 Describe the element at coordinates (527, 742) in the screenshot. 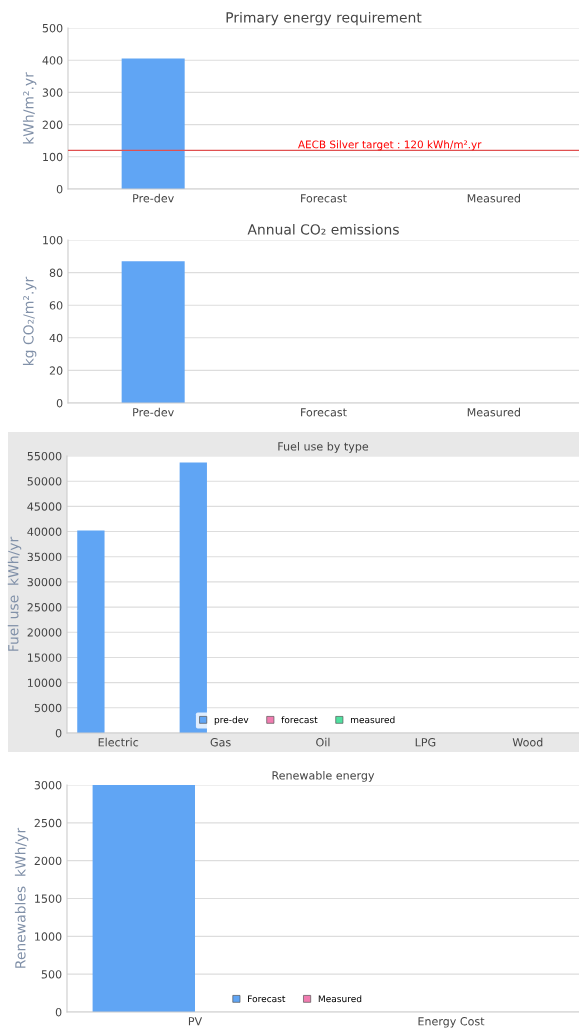

I see `x-tick-label: Wood` at that location.